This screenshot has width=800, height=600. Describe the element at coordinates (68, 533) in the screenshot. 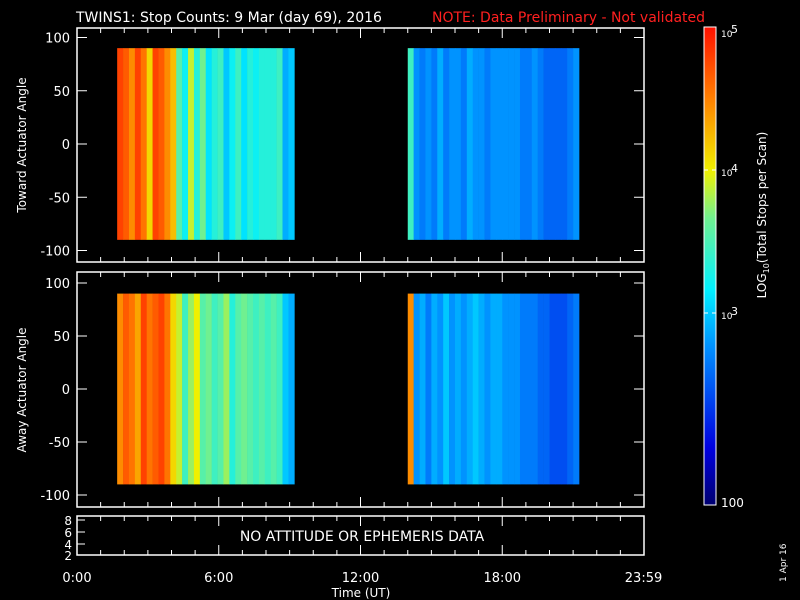

I see `y-tick-label: 6` at that location.